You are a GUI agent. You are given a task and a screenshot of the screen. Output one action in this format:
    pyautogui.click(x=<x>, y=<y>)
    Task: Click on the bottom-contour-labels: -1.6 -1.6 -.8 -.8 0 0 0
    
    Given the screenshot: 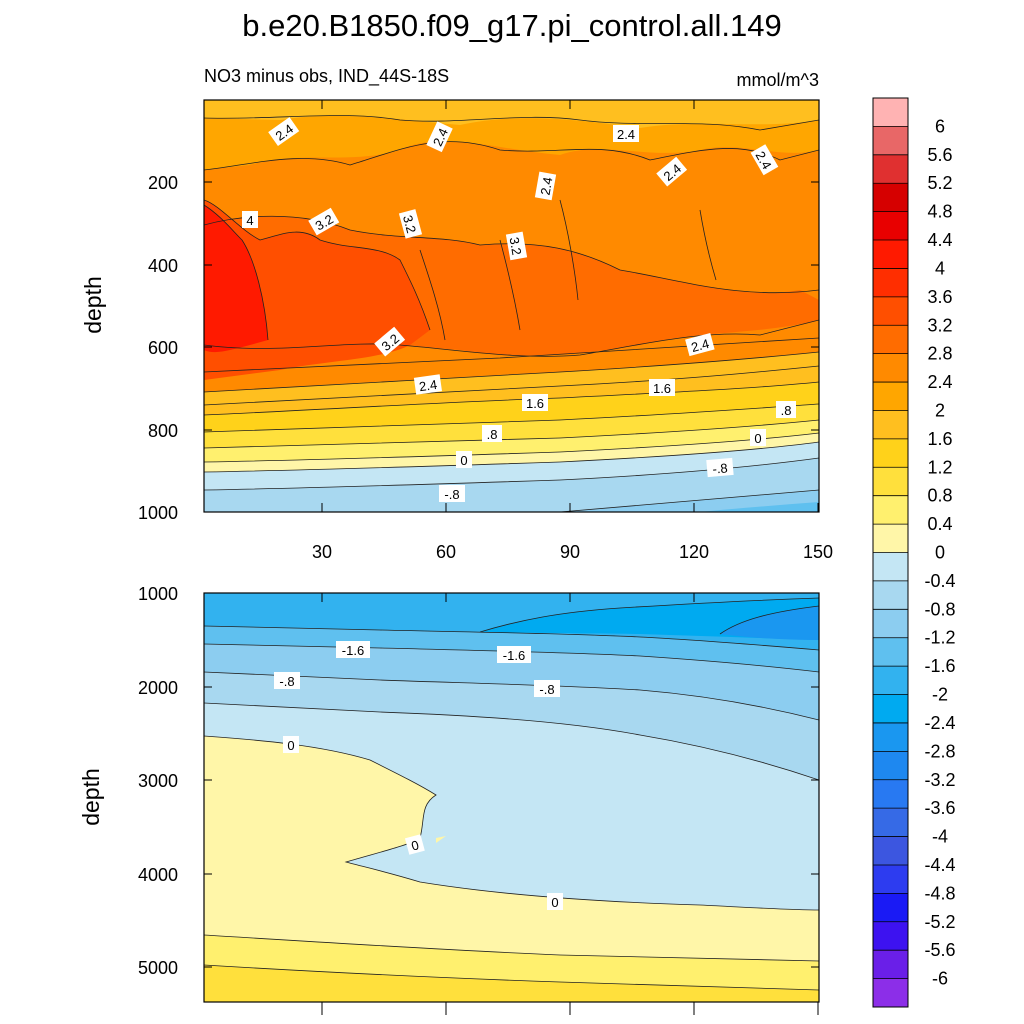 What is the action you would take?
    pyautogui.click(x=418, y=775)
    